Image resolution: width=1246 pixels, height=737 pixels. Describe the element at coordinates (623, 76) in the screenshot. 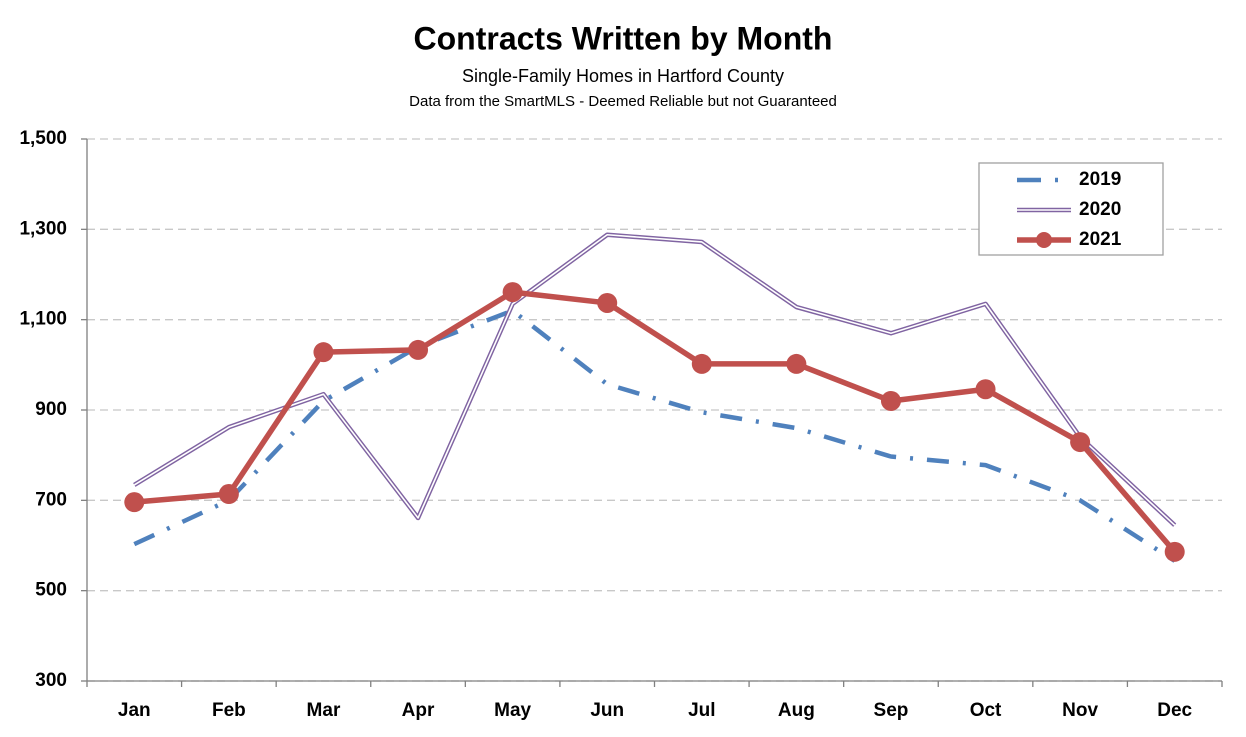

I see `chart-subtitle: Single-Family Homes in Hartford County` at that location.